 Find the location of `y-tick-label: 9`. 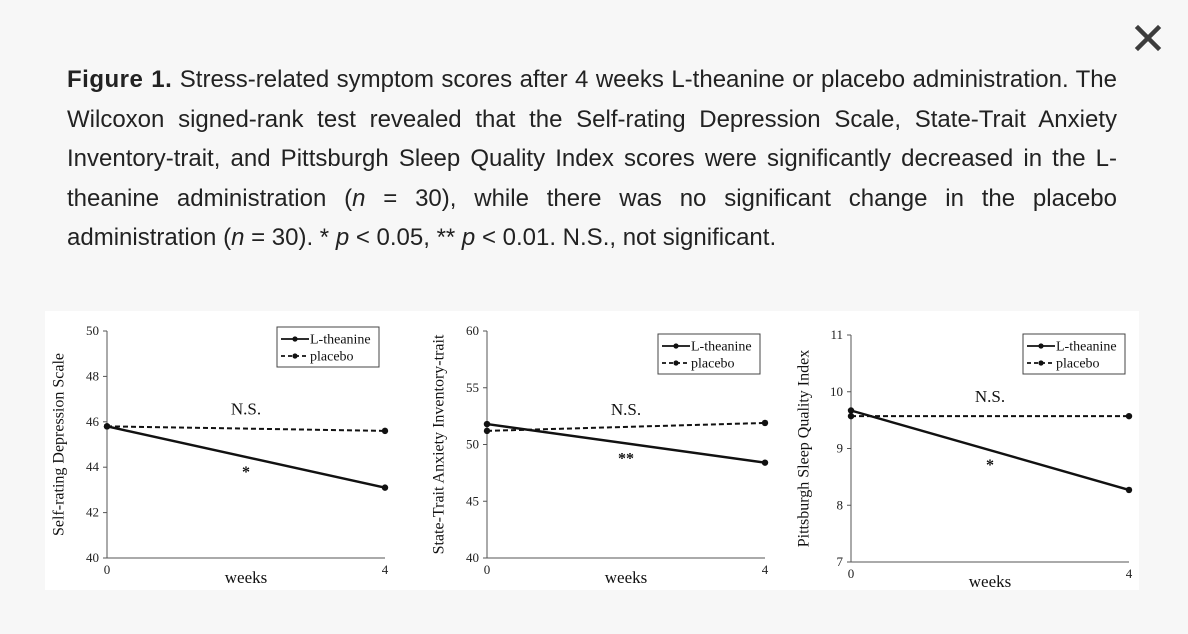

y-tick-label: 9 is located at coordinates (840, 448).